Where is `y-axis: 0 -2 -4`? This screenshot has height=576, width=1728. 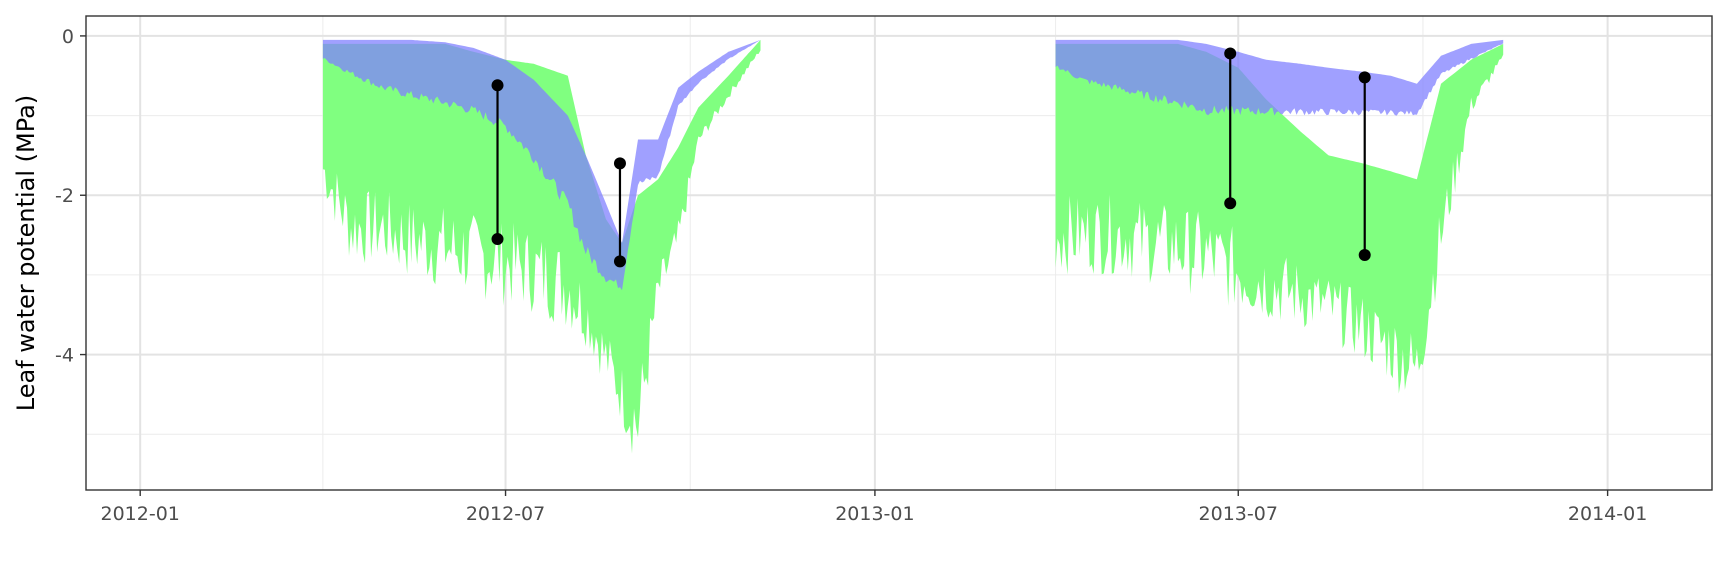 y-axis: 0 -2 -4 is located at coordinates (70, 196).